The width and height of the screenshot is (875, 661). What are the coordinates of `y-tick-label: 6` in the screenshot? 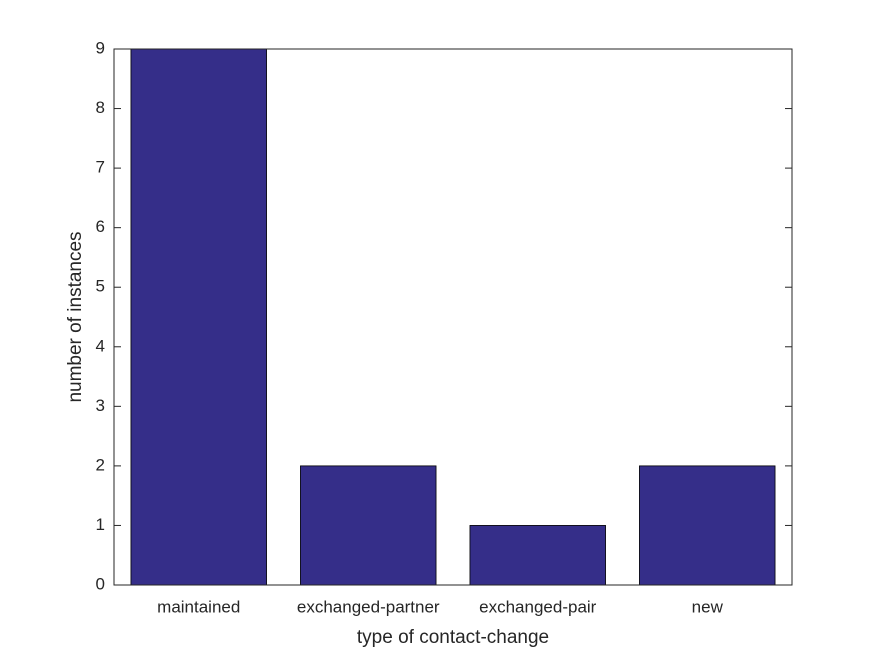 It's located at (100, 226).